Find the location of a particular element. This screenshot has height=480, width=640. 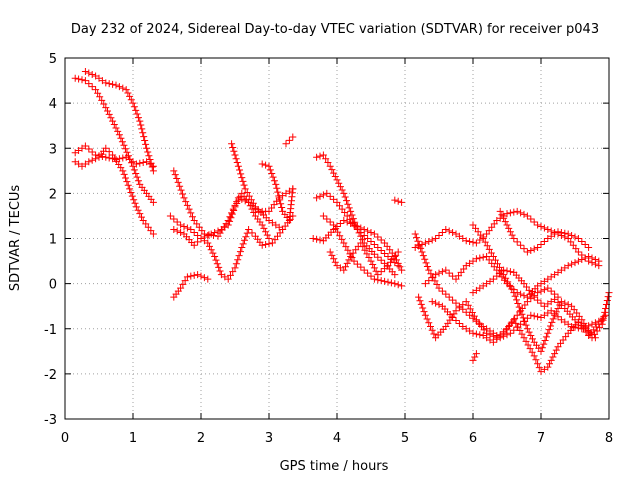

x-tick-label: 0 is located at coordinates (65, 438).